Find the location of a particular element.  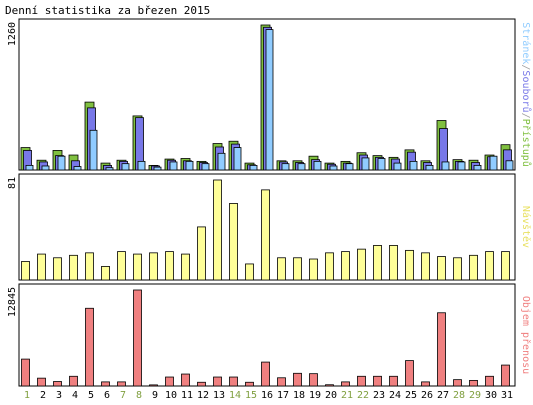

bar-objem-přenosu-day-17 is located at coordinates (281, 382).